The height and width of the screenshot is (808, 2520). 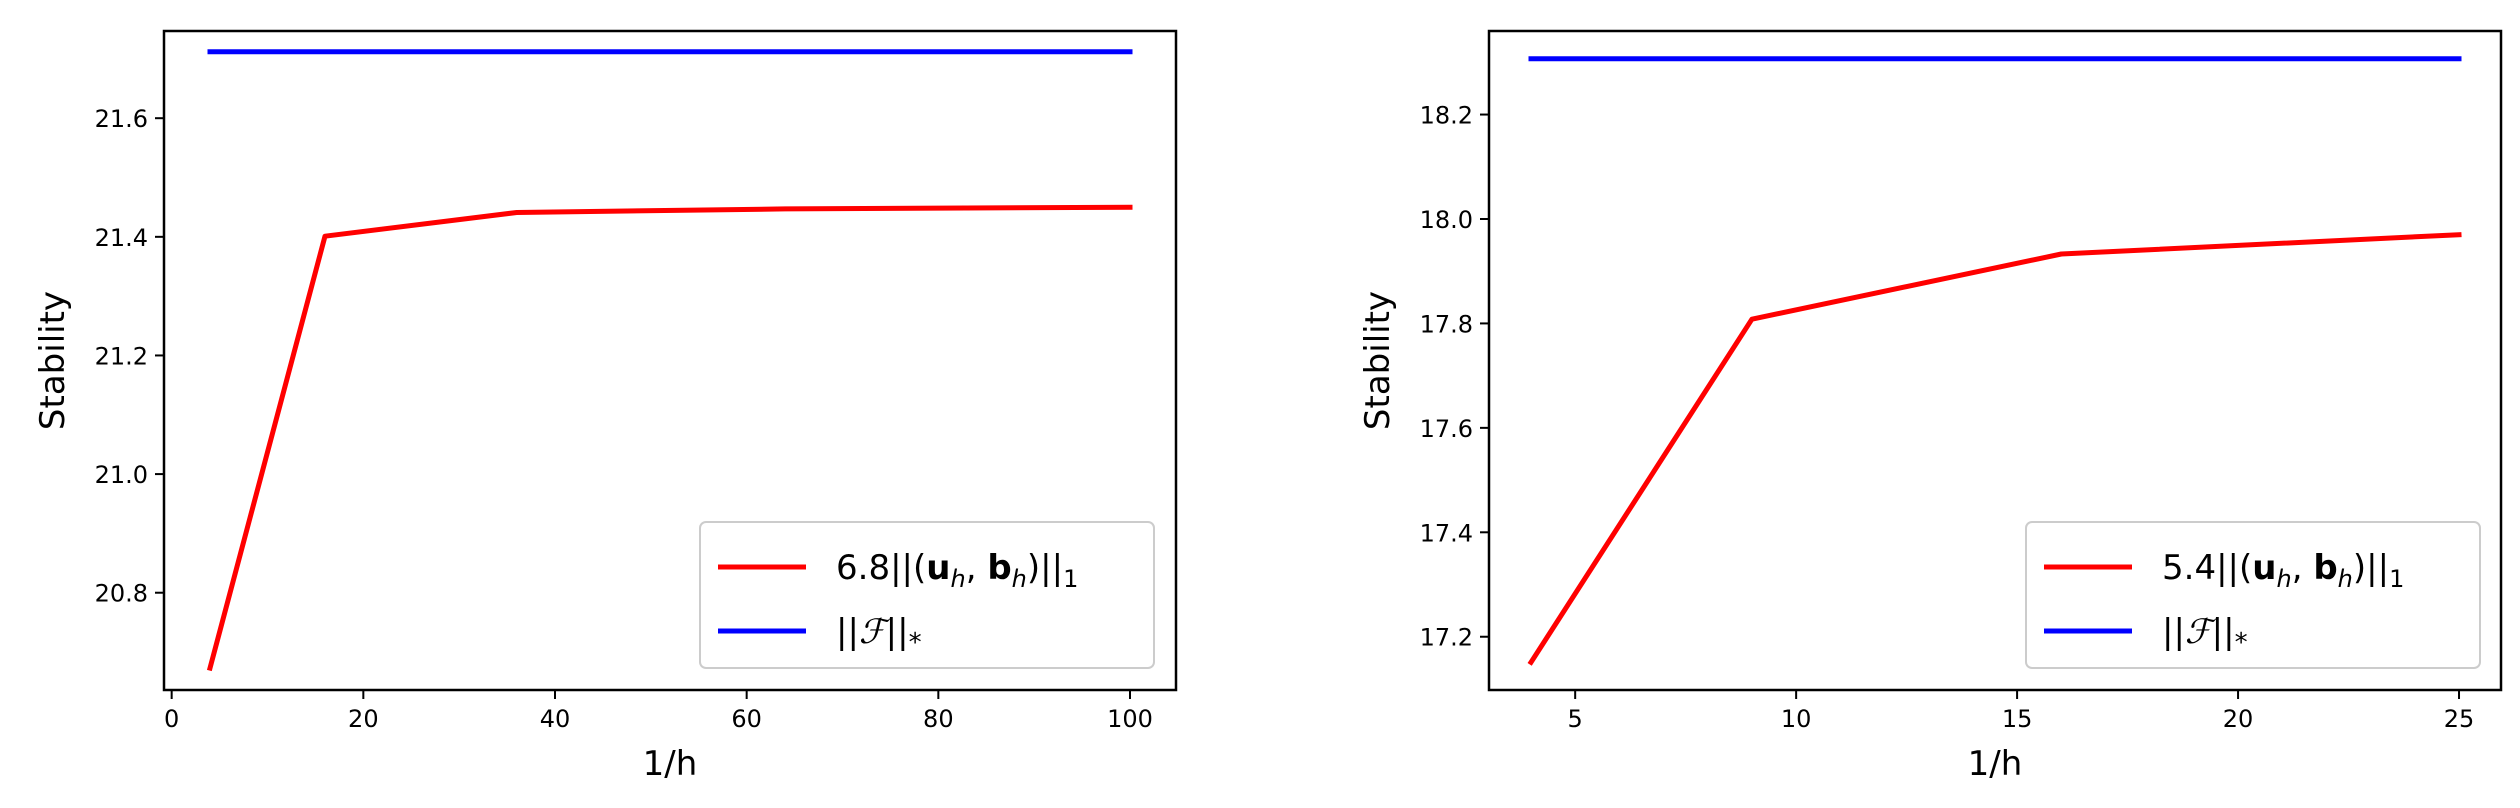 I want to click on y-tick-label: 17.2, so click(x=1446, y=638).